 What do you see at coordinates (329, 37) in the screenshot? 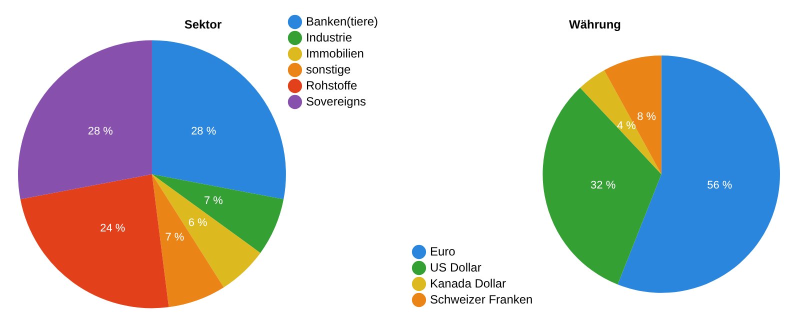
I see `legend-label: Industrie` at bounding box center [329, 37].